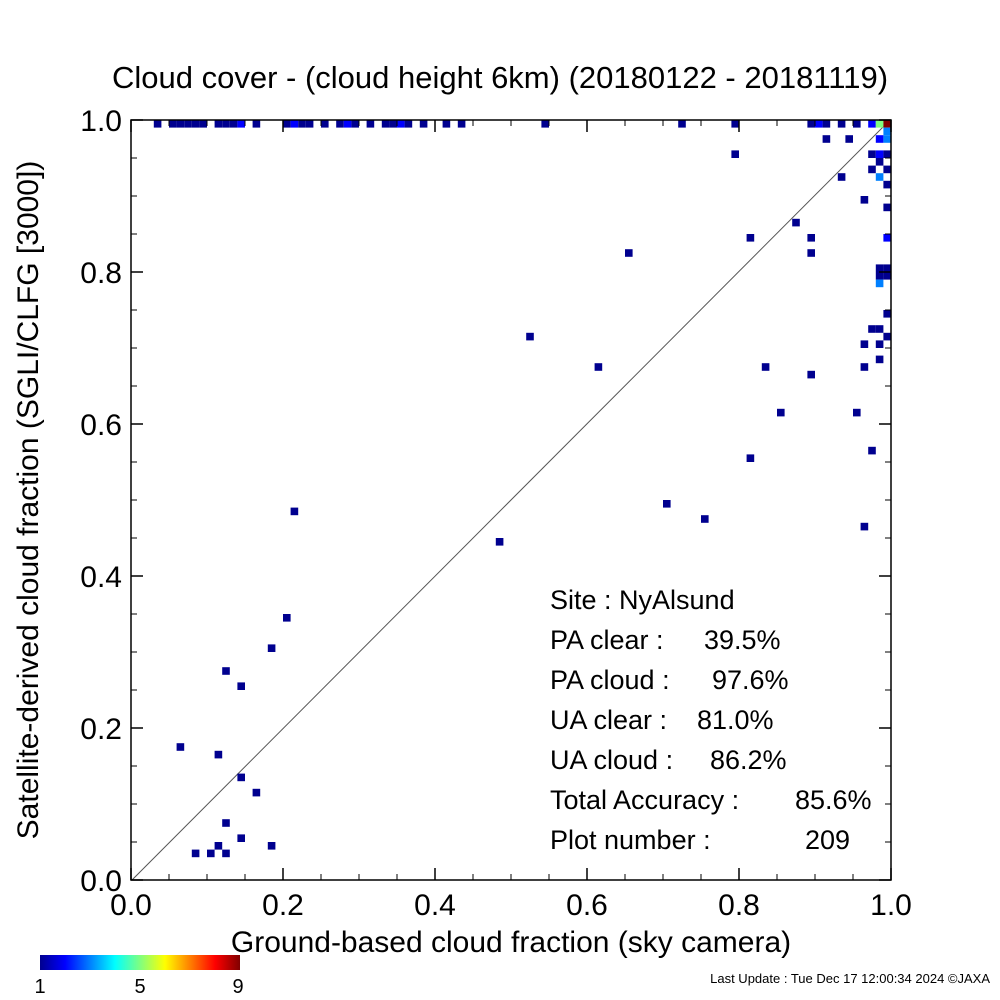 The width and height of the screenshot is (1000, 1000). What do you see at coordinates (750, 680) in the screenshot?
I see `stat-pa-cloud-value: 97.6%` at bounding box center [750, 680].